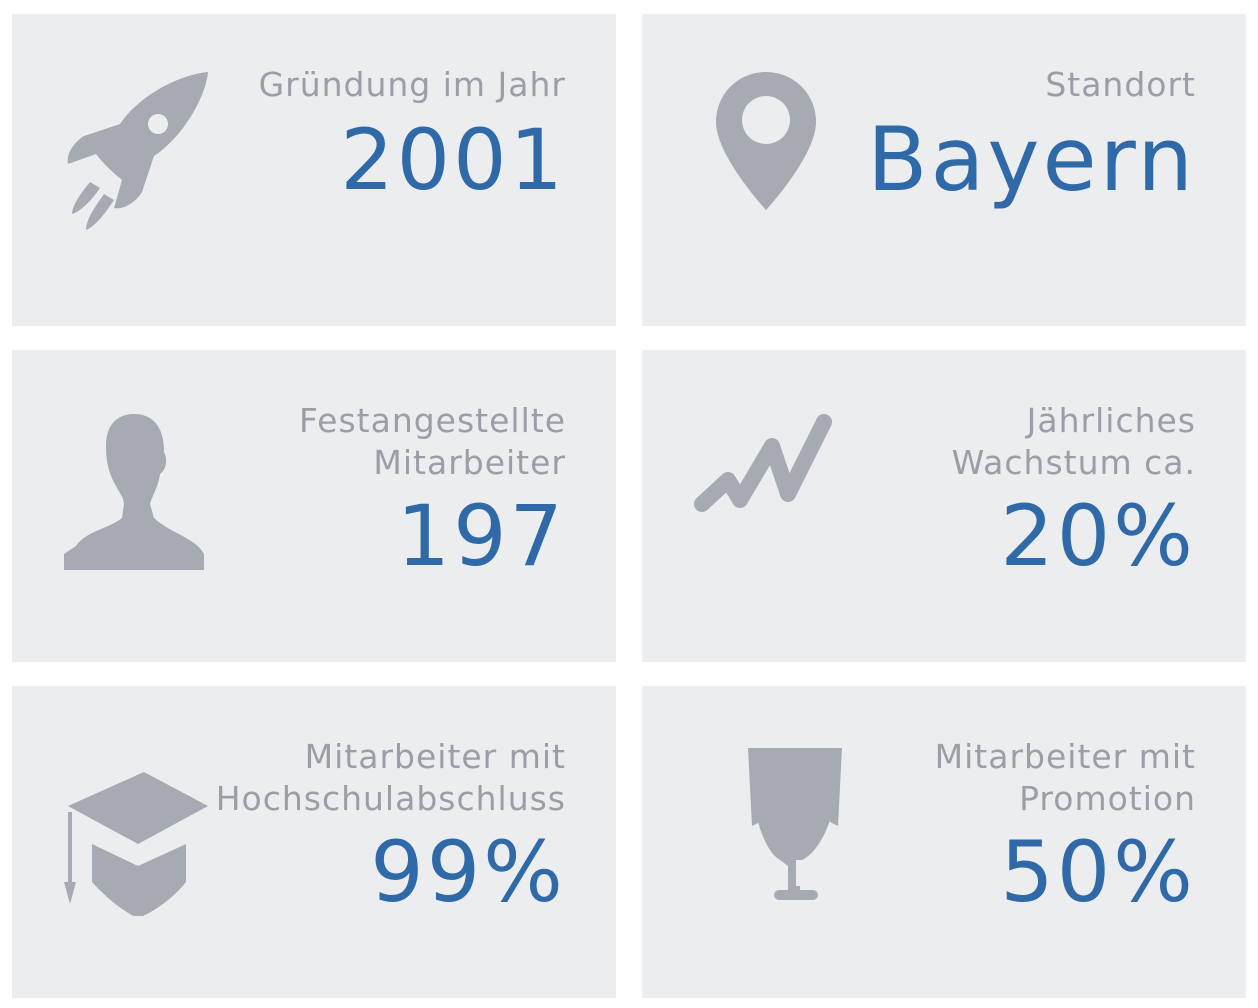 This screenshot has width=1258, height=1008. I want to click on graduates-label-line2: Hochschulabschluss, so click(390, 798).